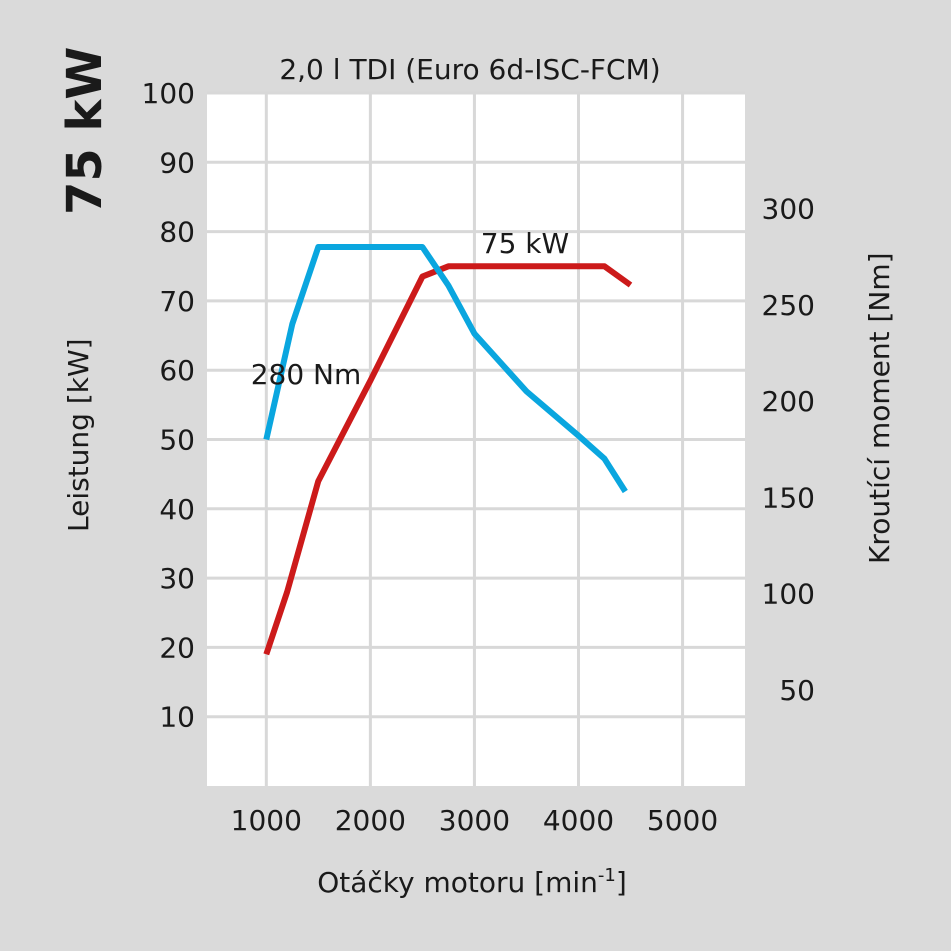 This screenshot has height=951, width=951. I want to click on power-max-annotation: 75 kW, so click(525, 243).